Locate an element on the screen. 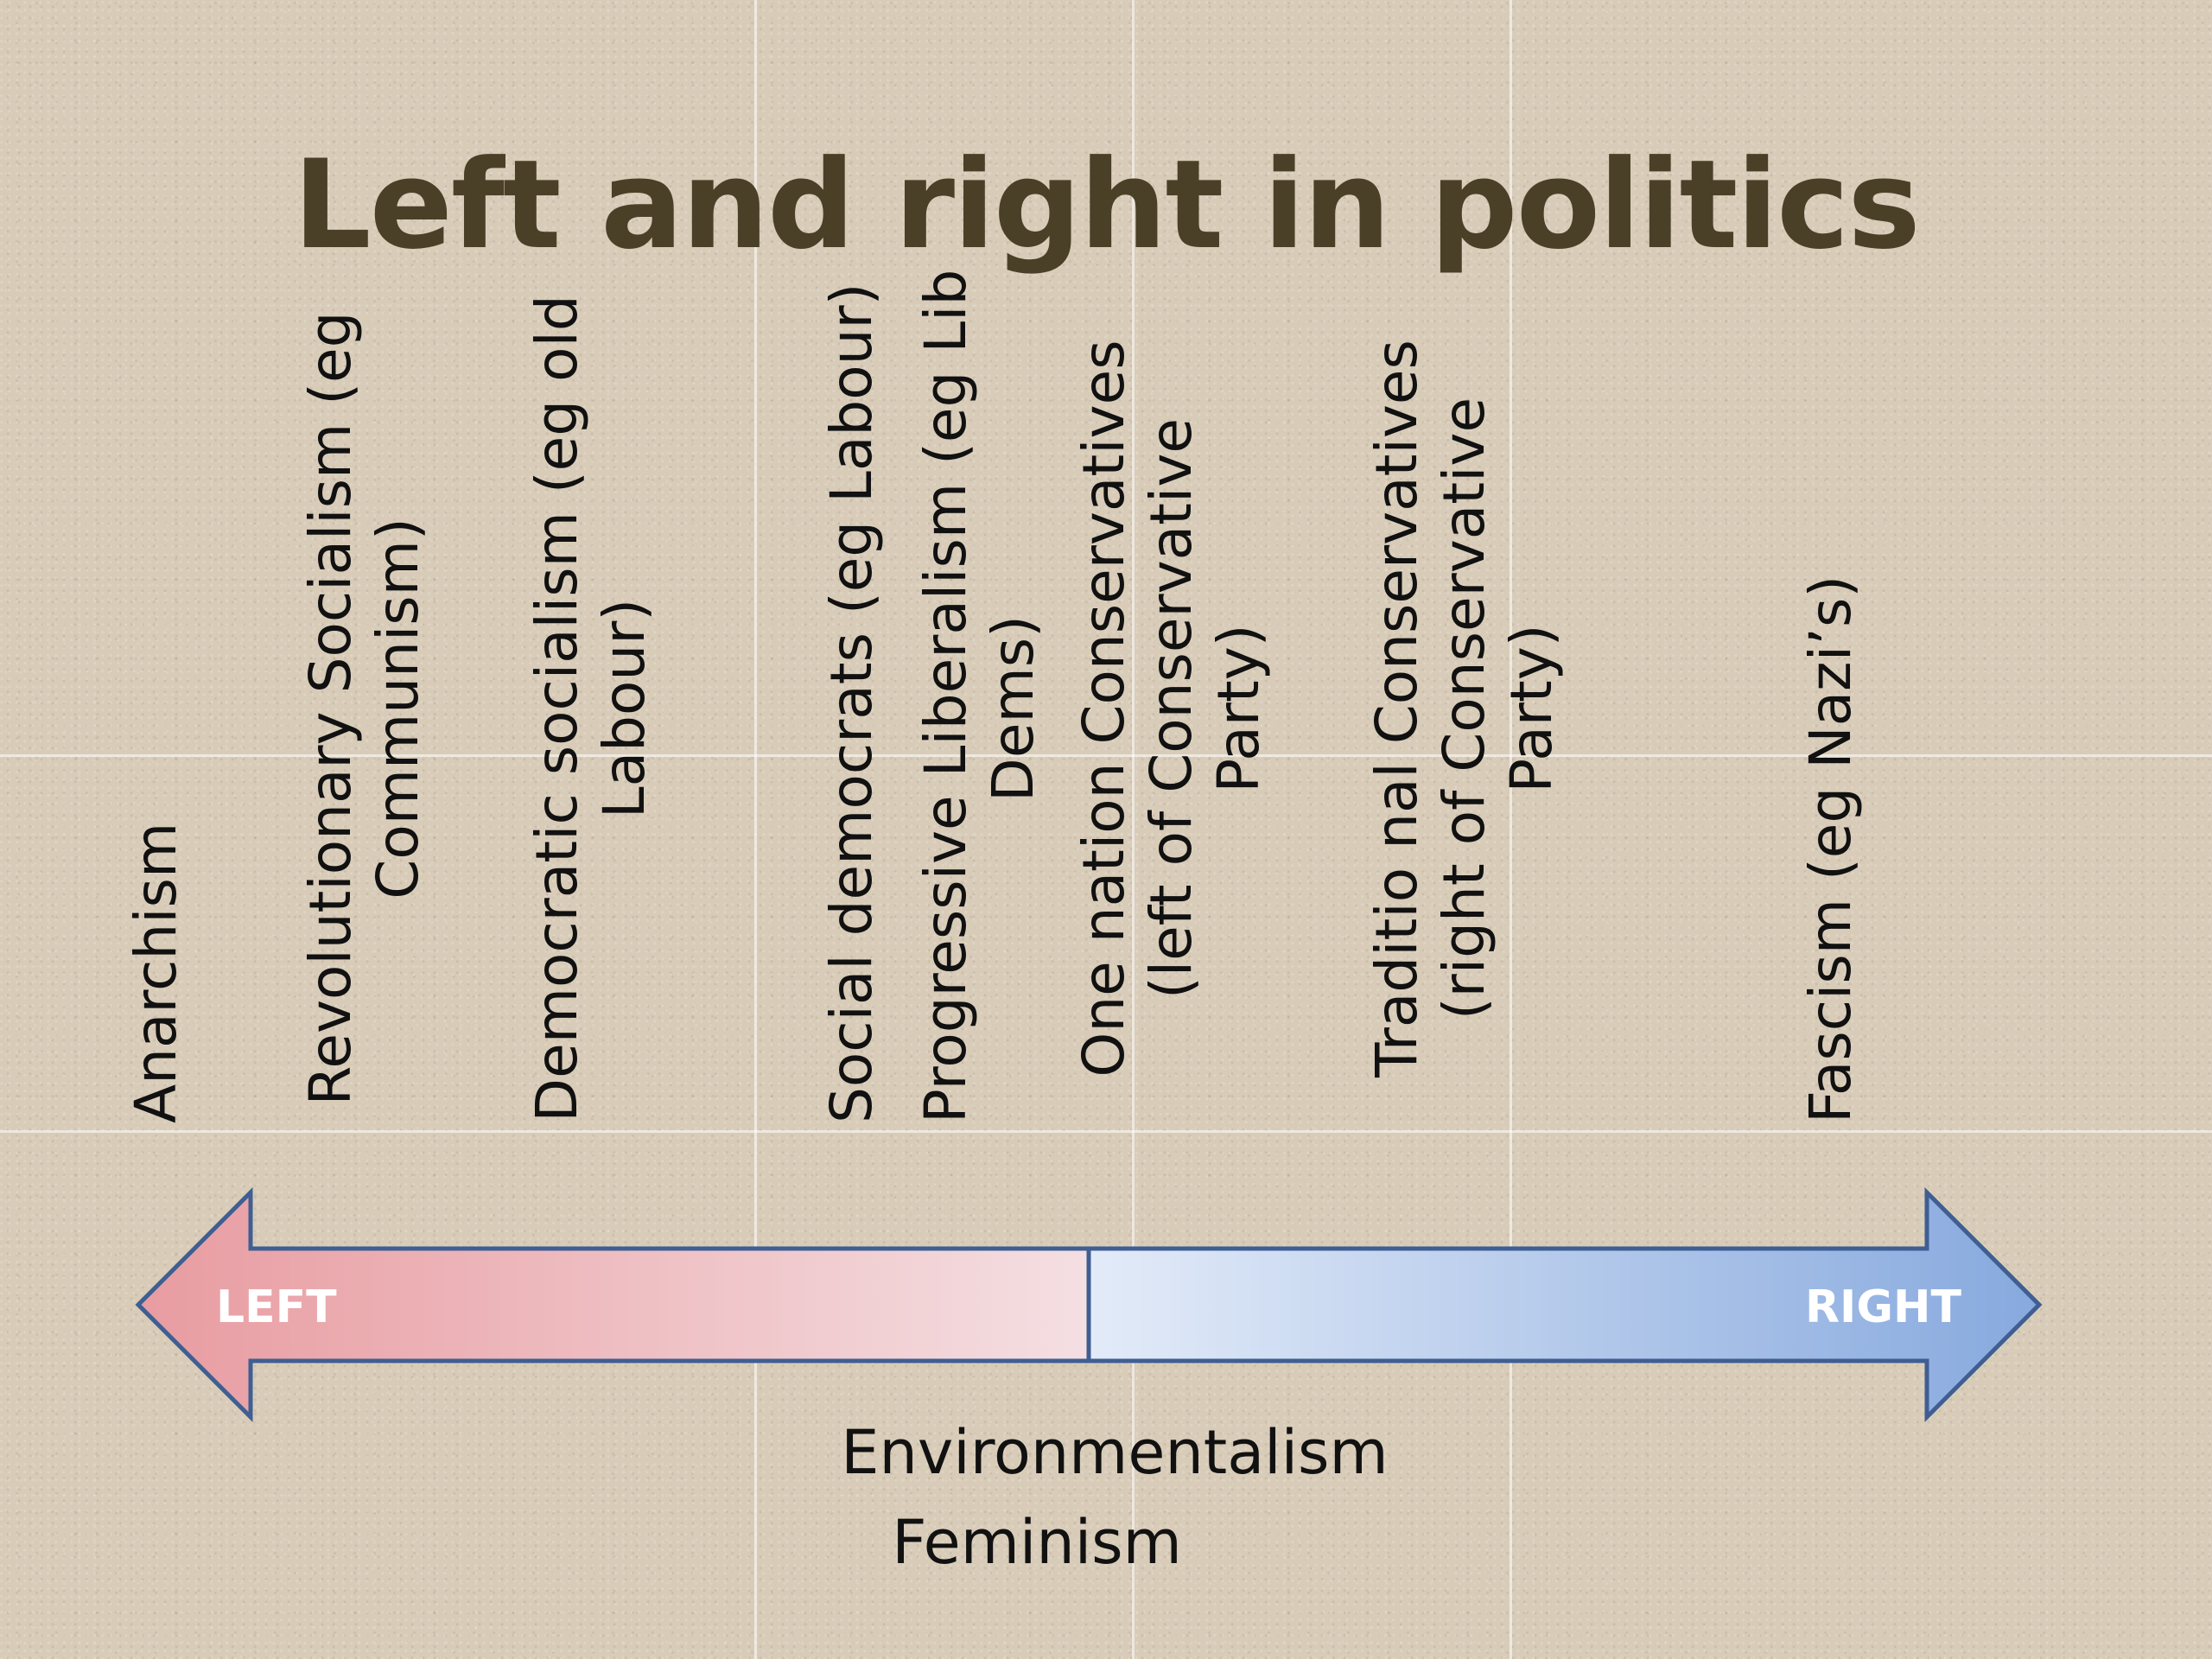 Image resolution: width=2212 pixels, height=1659 pixels. left-label: LEFT is located at coordinates (276, 1307).